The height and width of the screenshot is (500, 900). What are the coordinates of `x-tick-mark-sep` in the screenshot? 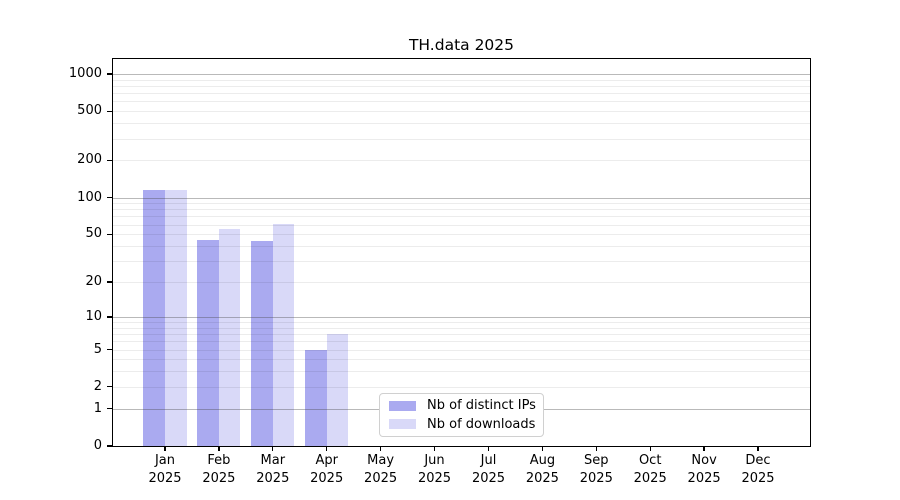 It's located at (596, 449).